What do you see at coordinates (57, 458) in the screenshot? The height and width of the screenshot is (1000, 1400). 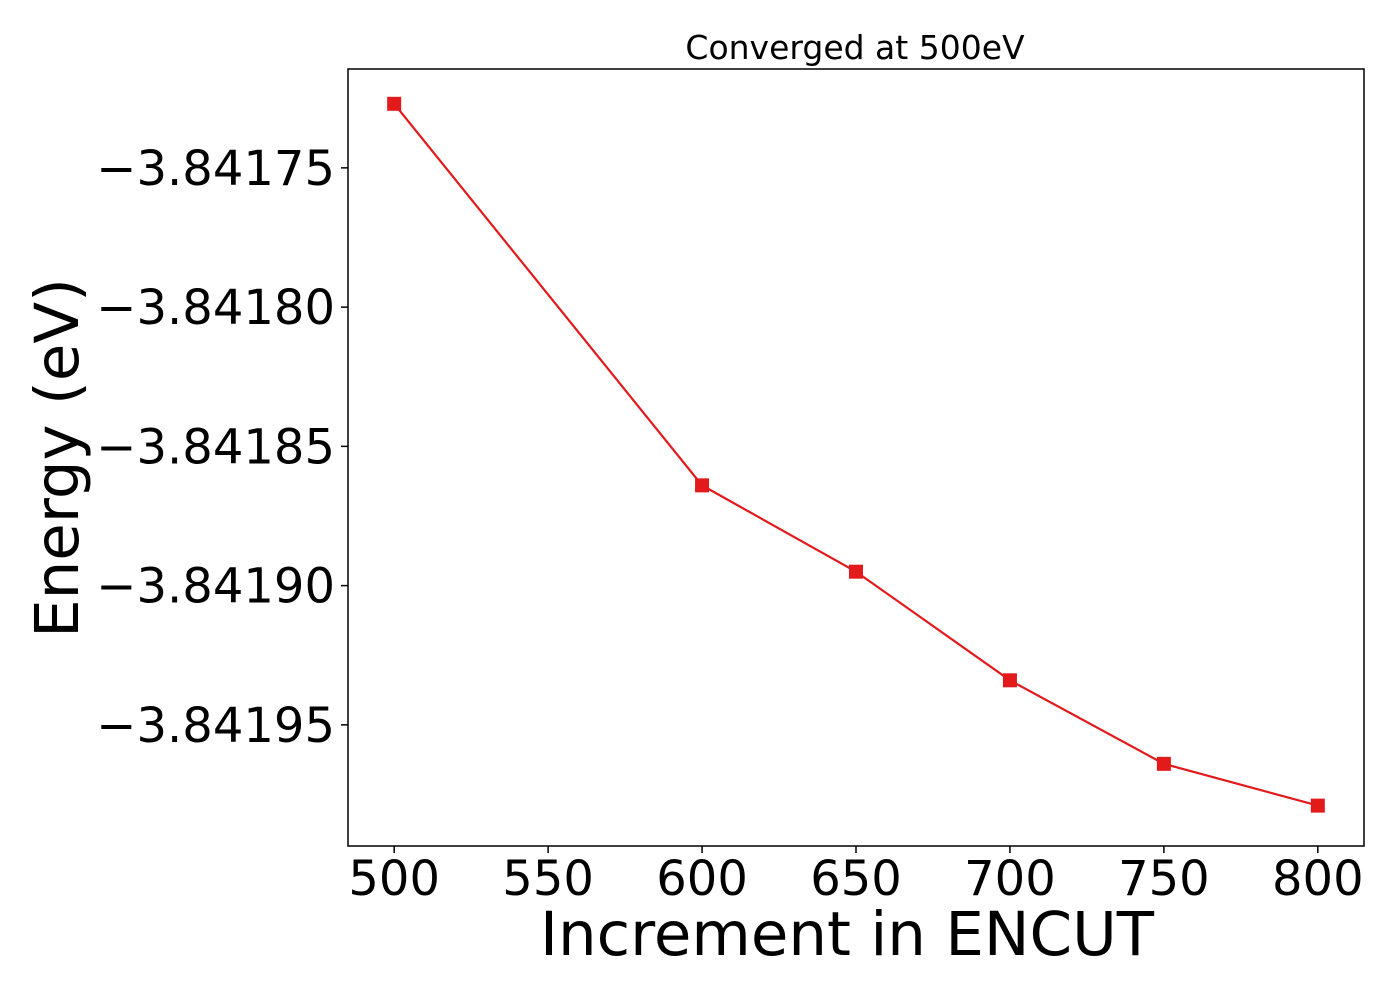 I see `y-axis-label: Energy (eV)` at bounding box center [57, 458].